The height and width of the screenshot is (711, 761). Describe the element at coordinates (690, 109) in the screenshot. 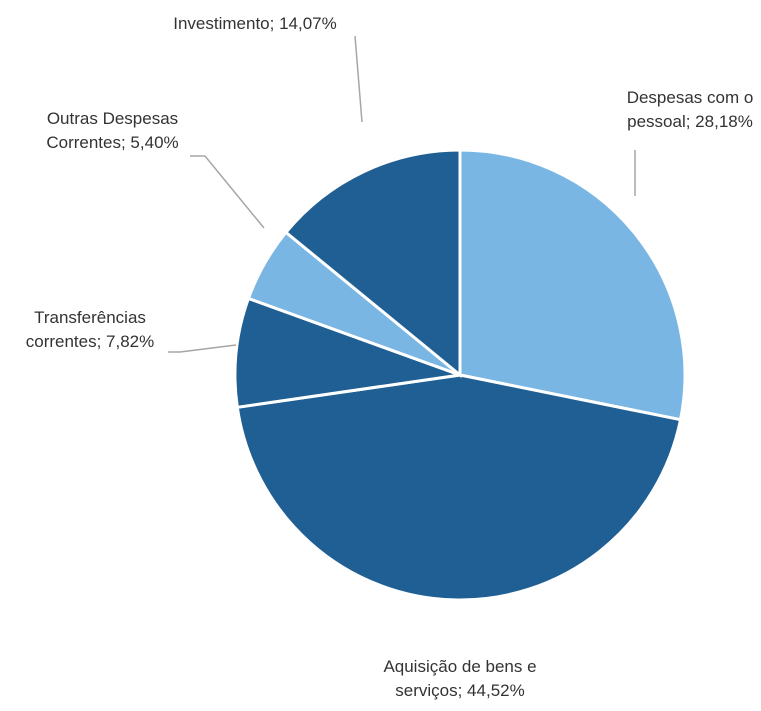

I see `data-label: Despesas com o pessoal; 28,18%` at that location.